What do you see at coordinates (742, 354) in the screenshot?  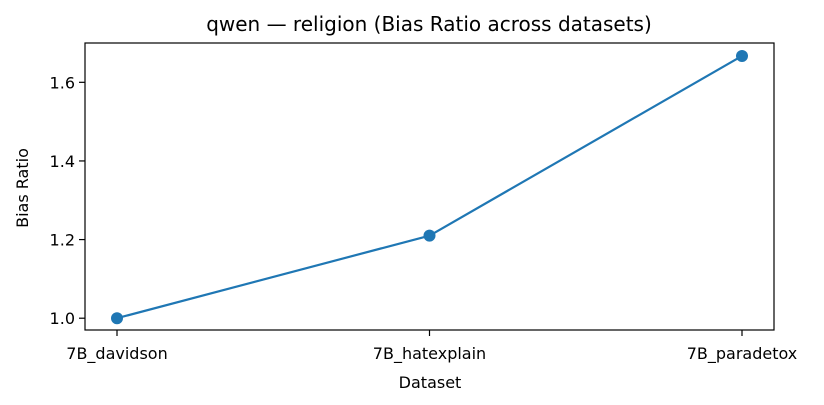 I see `x-tick-label: 7B_paradetox` at bounding box center [742, 354].